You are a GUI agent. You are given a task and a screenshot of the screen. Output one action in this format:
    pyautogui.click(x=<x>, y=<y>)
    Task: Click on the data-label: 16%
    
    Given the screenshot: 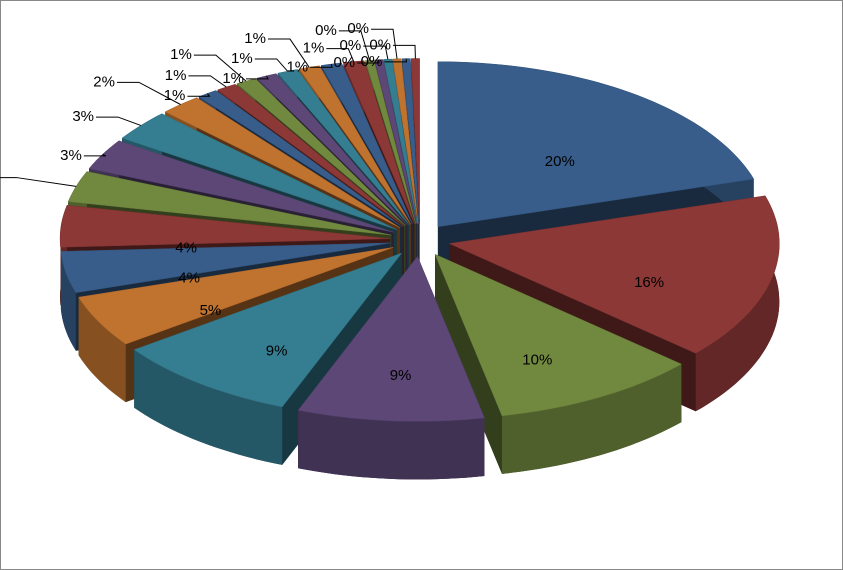 What is the action you would take?
    pyautogui.click(x=649, y=282)
    